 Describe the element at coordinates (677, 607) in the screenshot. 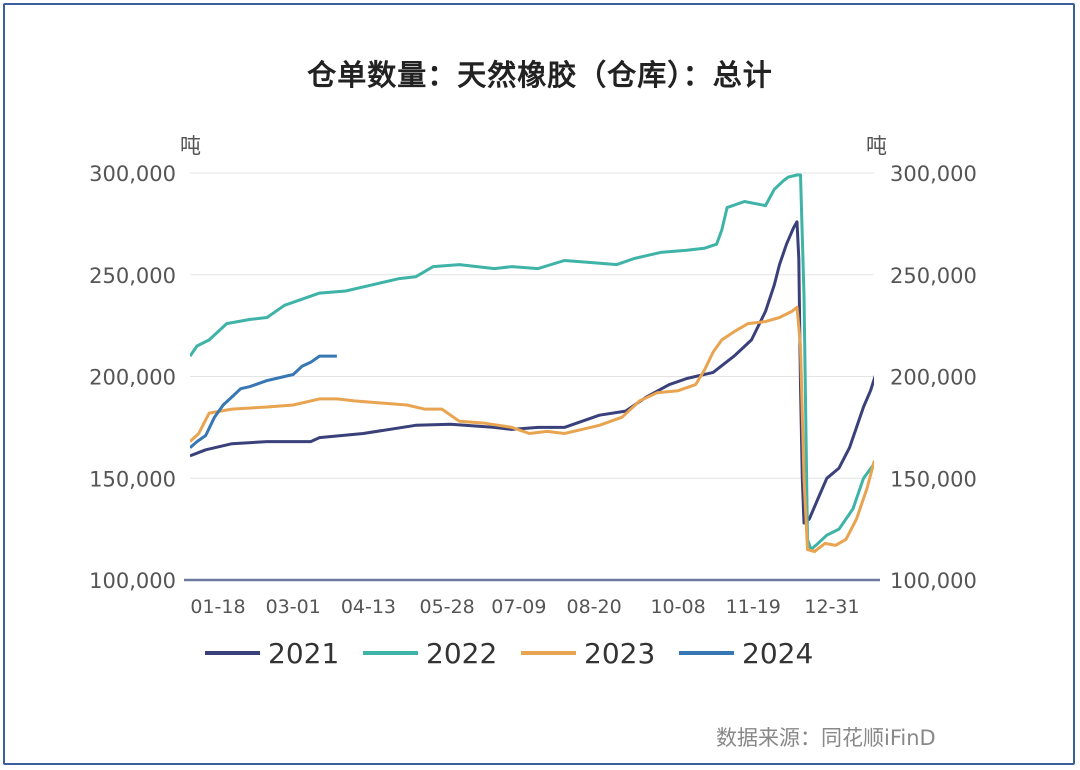

I see `x-tick-label: 10-08` at that location.